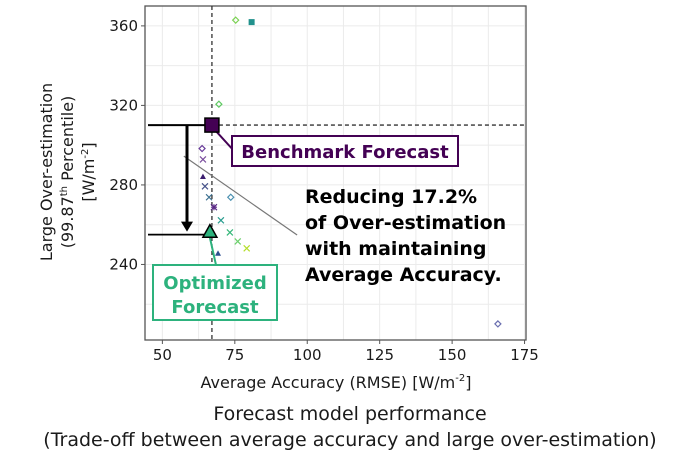 The height and width of the screenshot is (465, 700). What do you see at coordinates (346, 352) in the screenshot?
I see `x-axis: 50 75 100 125 150 175` at bounding box center [346, 352].